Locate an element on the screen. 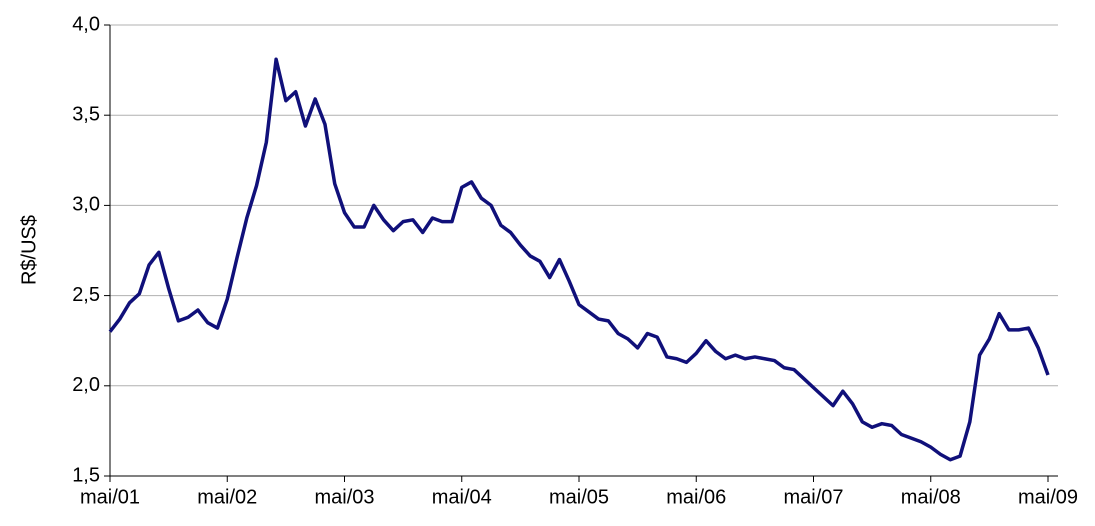 The image size is (1095, 526). x-tick-label: mai/08 is located at coordinates (931, 497).